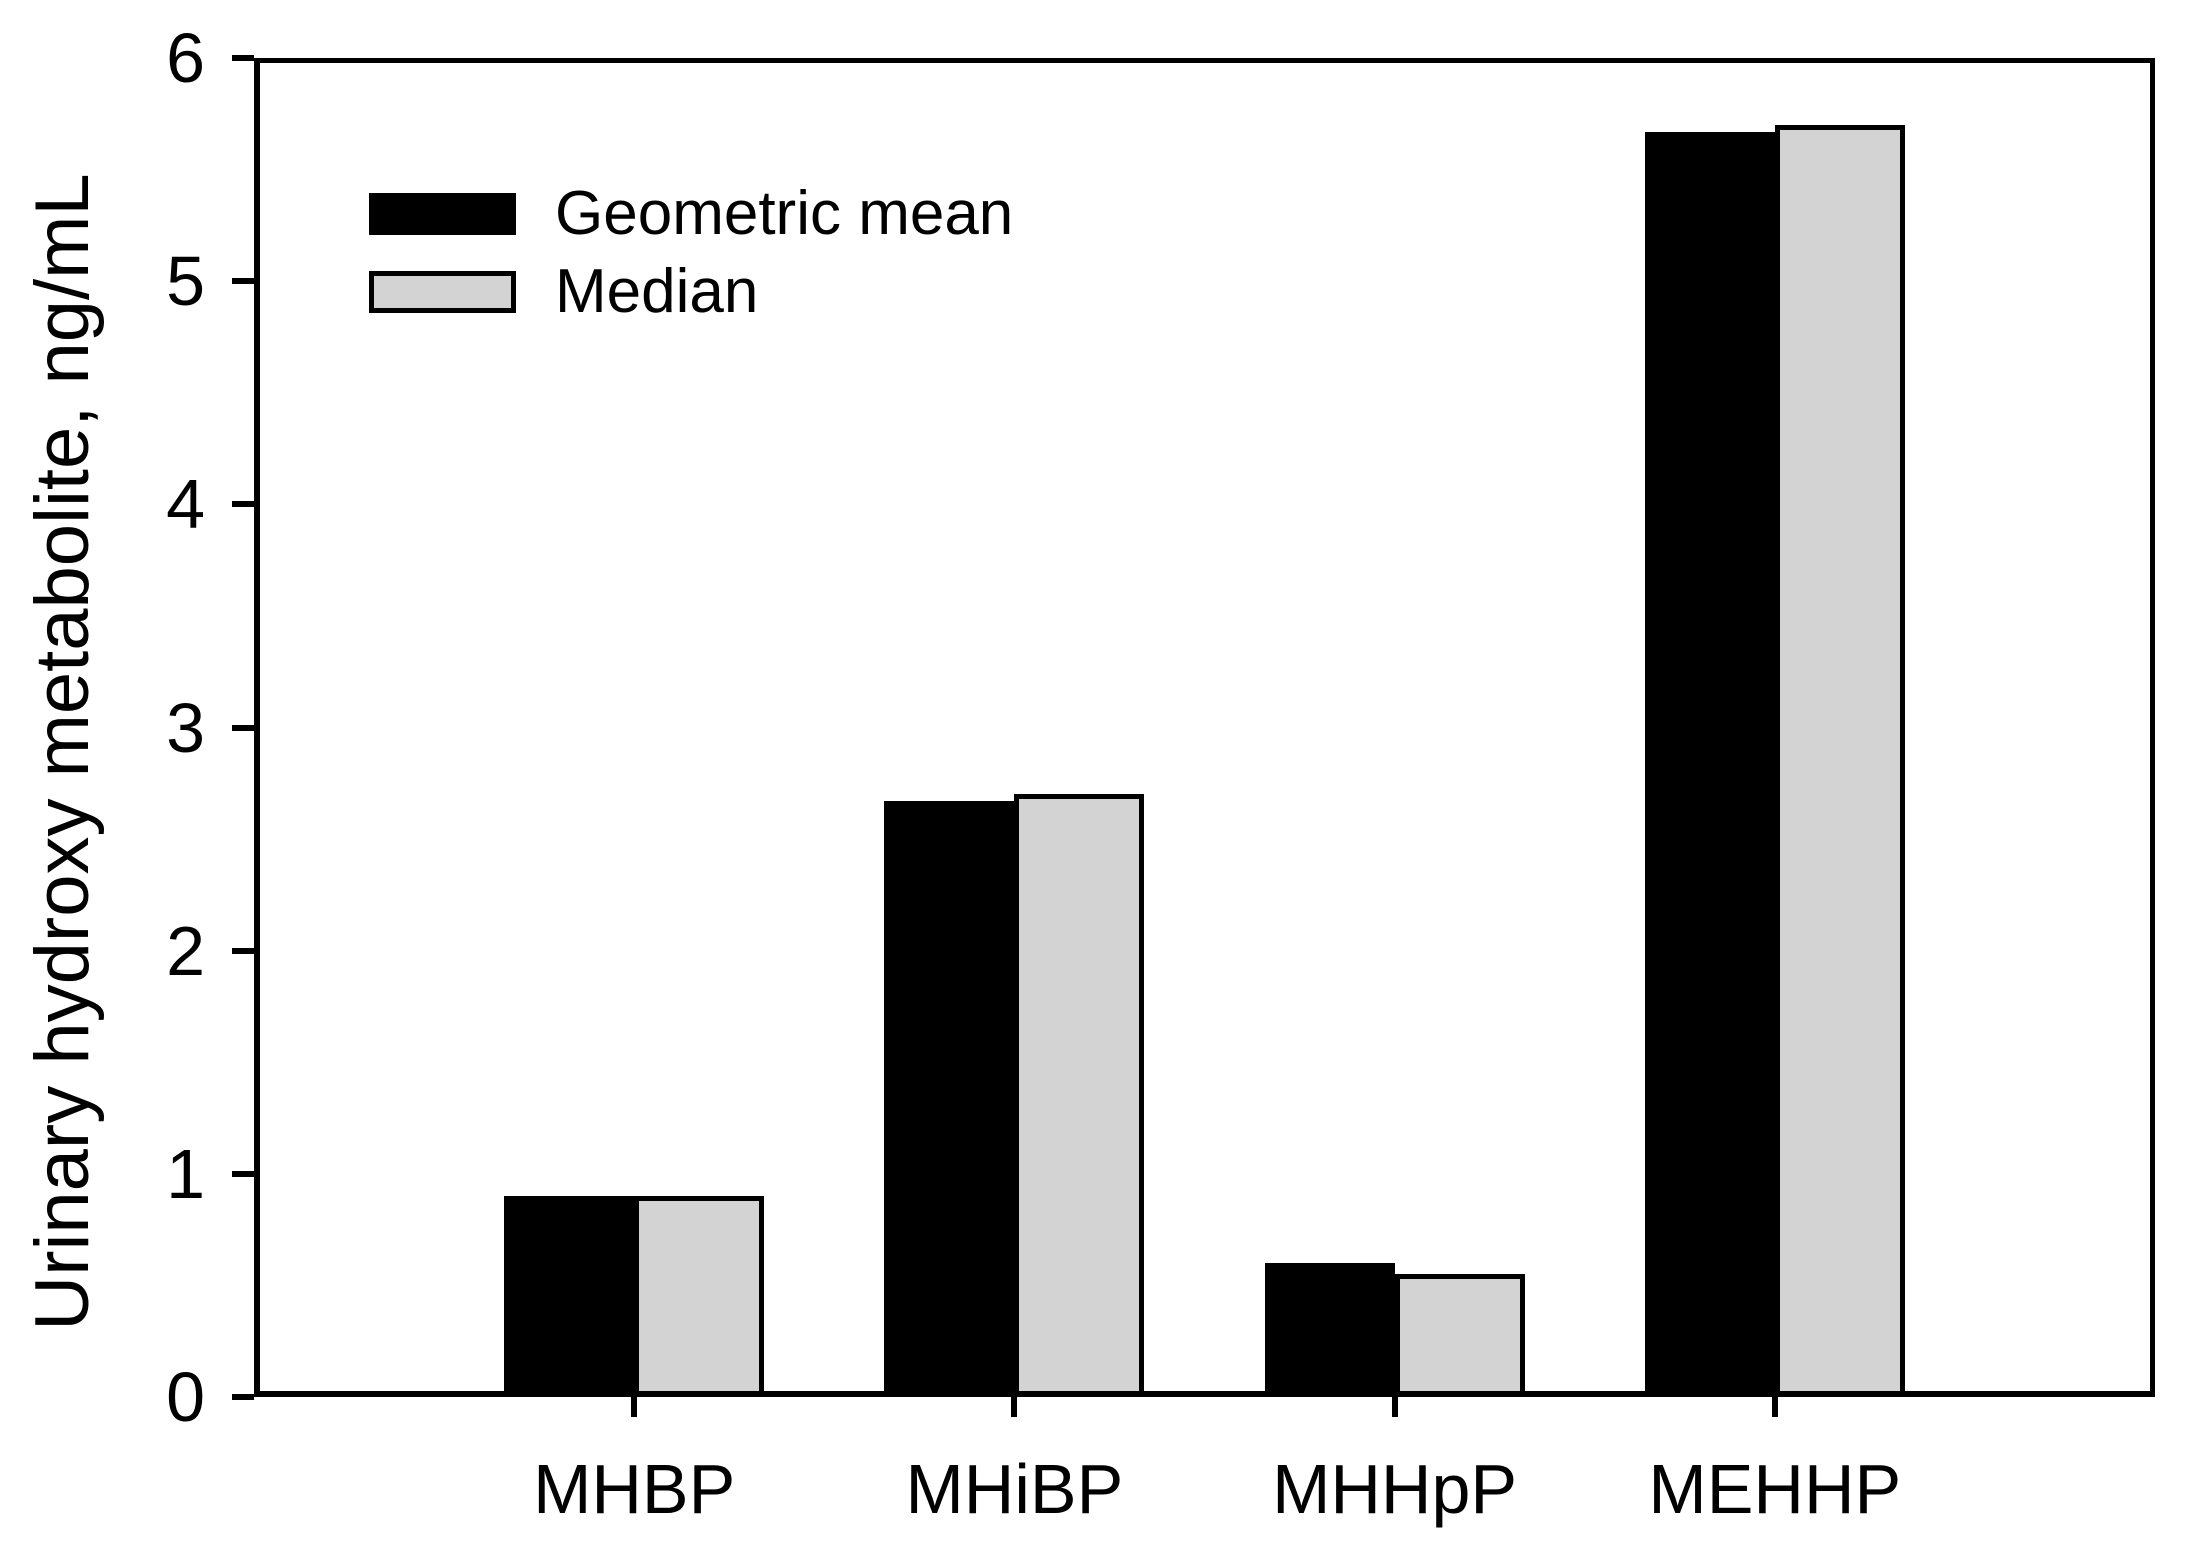  Describe the element at coordinates (1014, 1489) in the screenshot. I see `x-axis-label-mhibp: MHiBP` at that location.